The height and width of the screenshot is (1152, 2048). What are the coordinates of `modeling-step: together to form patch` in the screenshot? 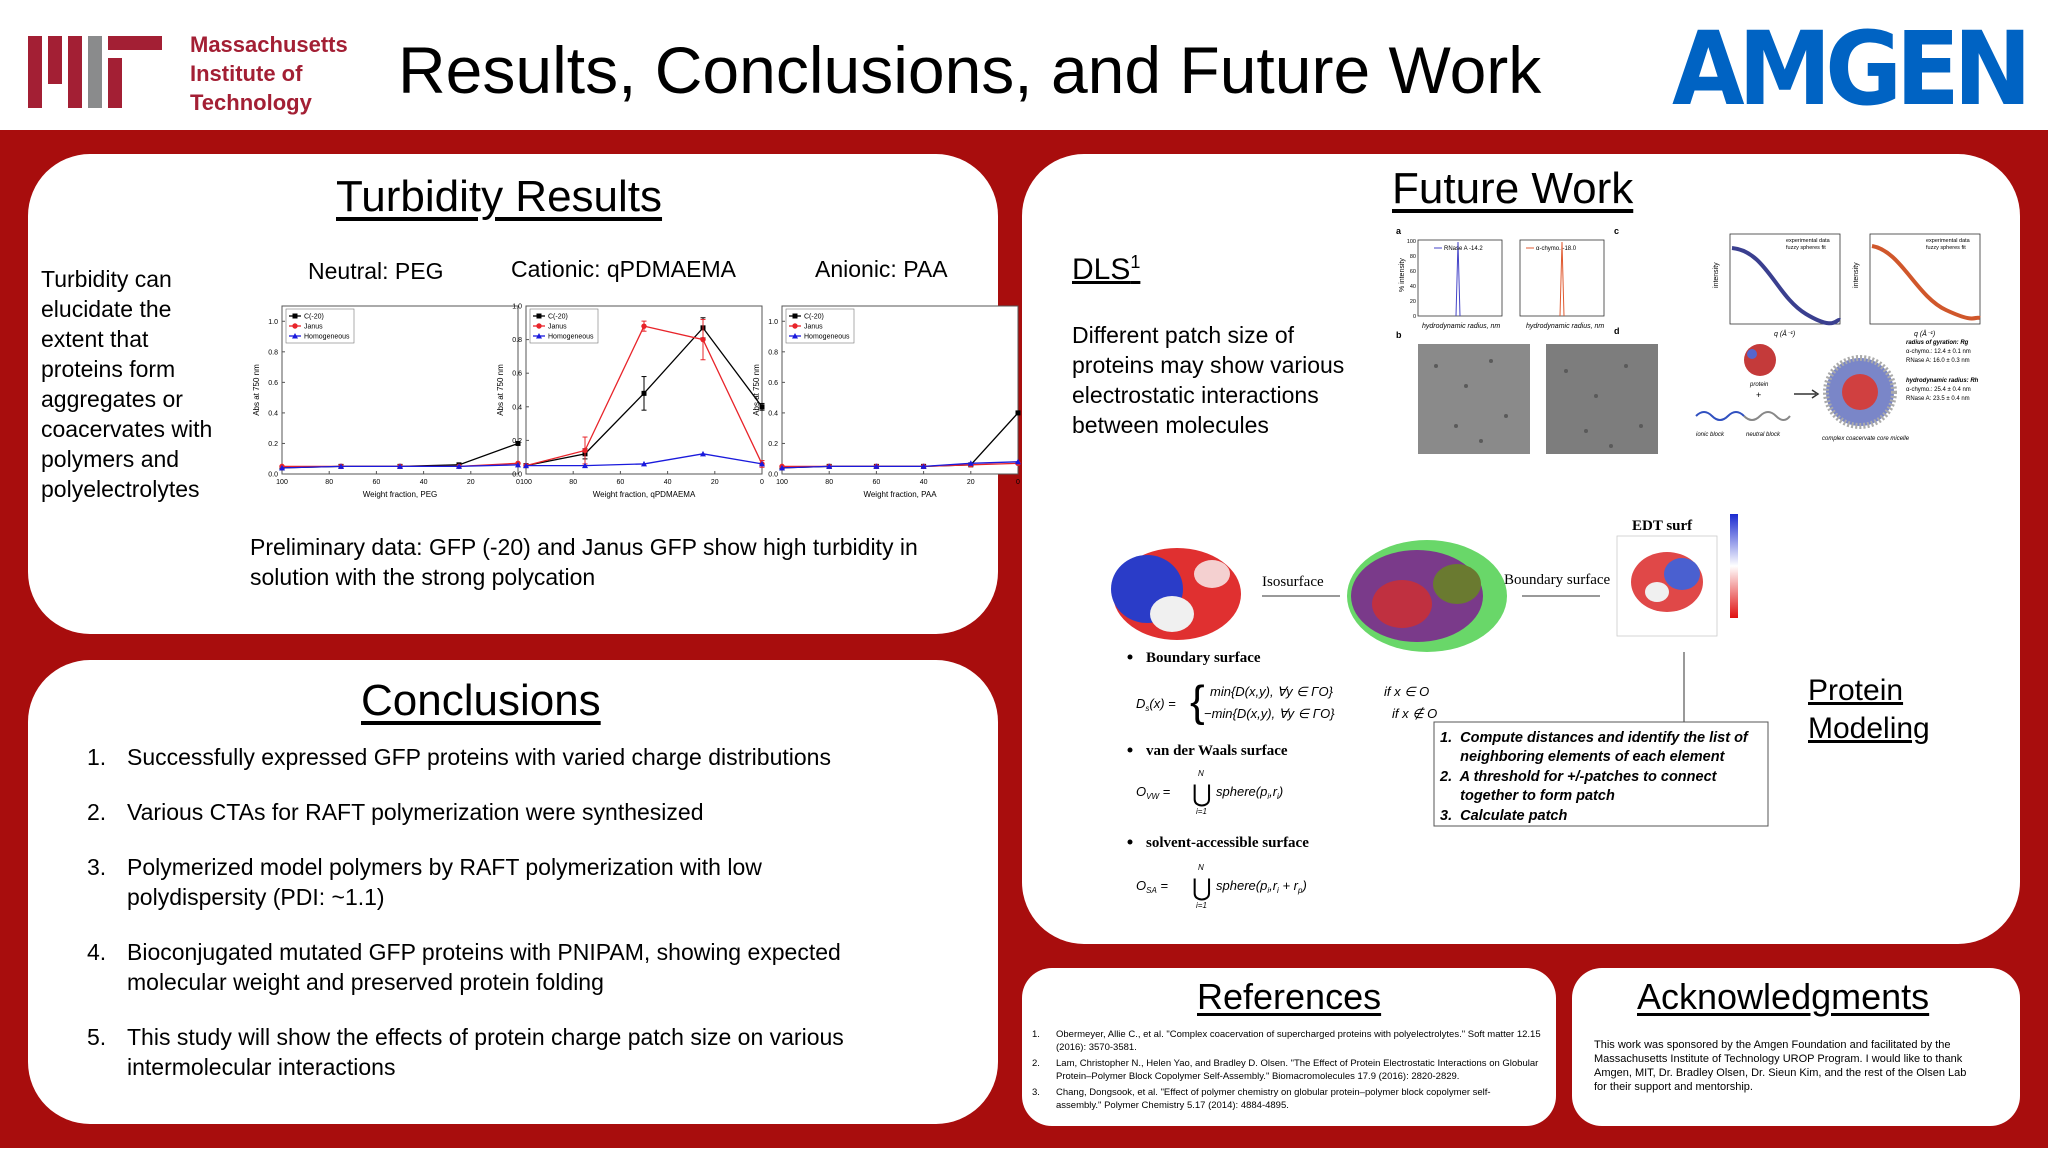 It's located at (1527, 796).